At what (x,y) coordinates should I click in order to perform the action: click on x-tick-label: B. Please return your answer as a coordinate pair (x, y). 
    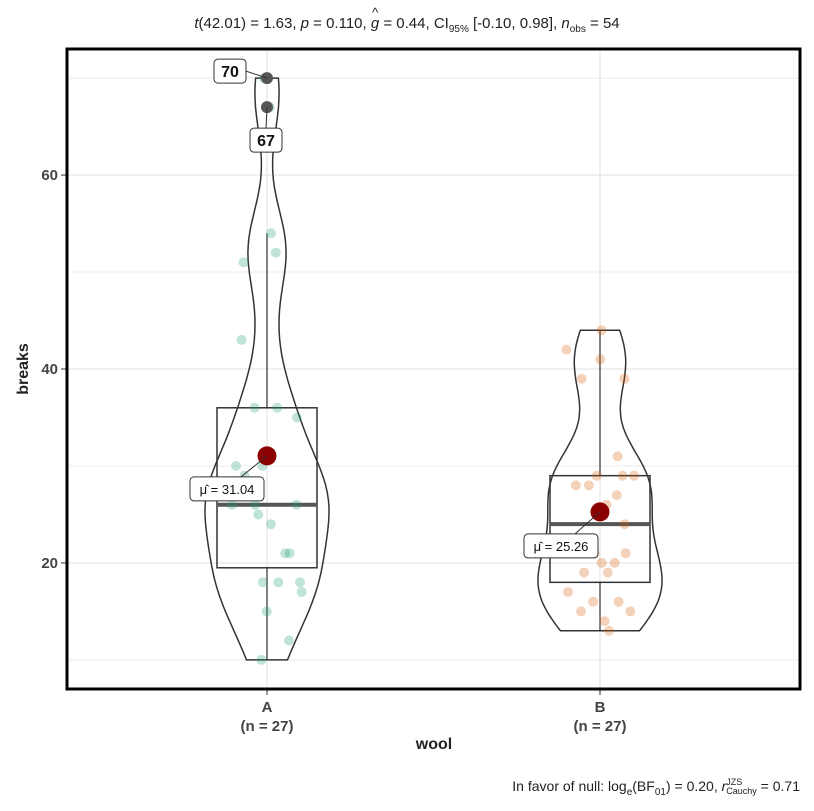
    Looking at the image, I should click on (600, 707).